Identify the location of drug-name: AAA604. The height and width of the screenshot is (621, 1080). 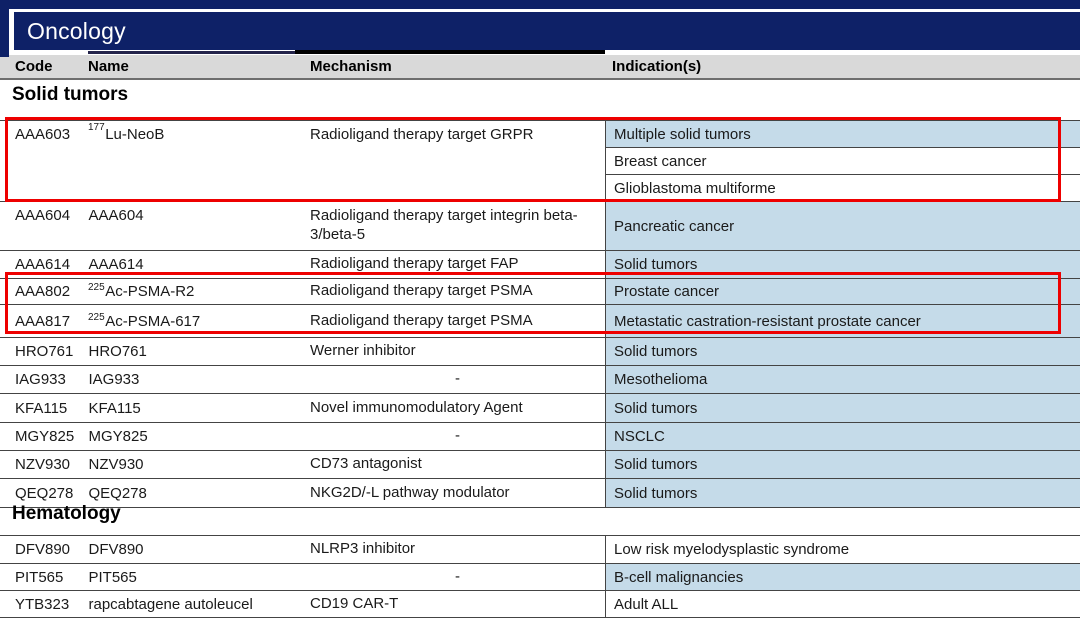
(199, 226).